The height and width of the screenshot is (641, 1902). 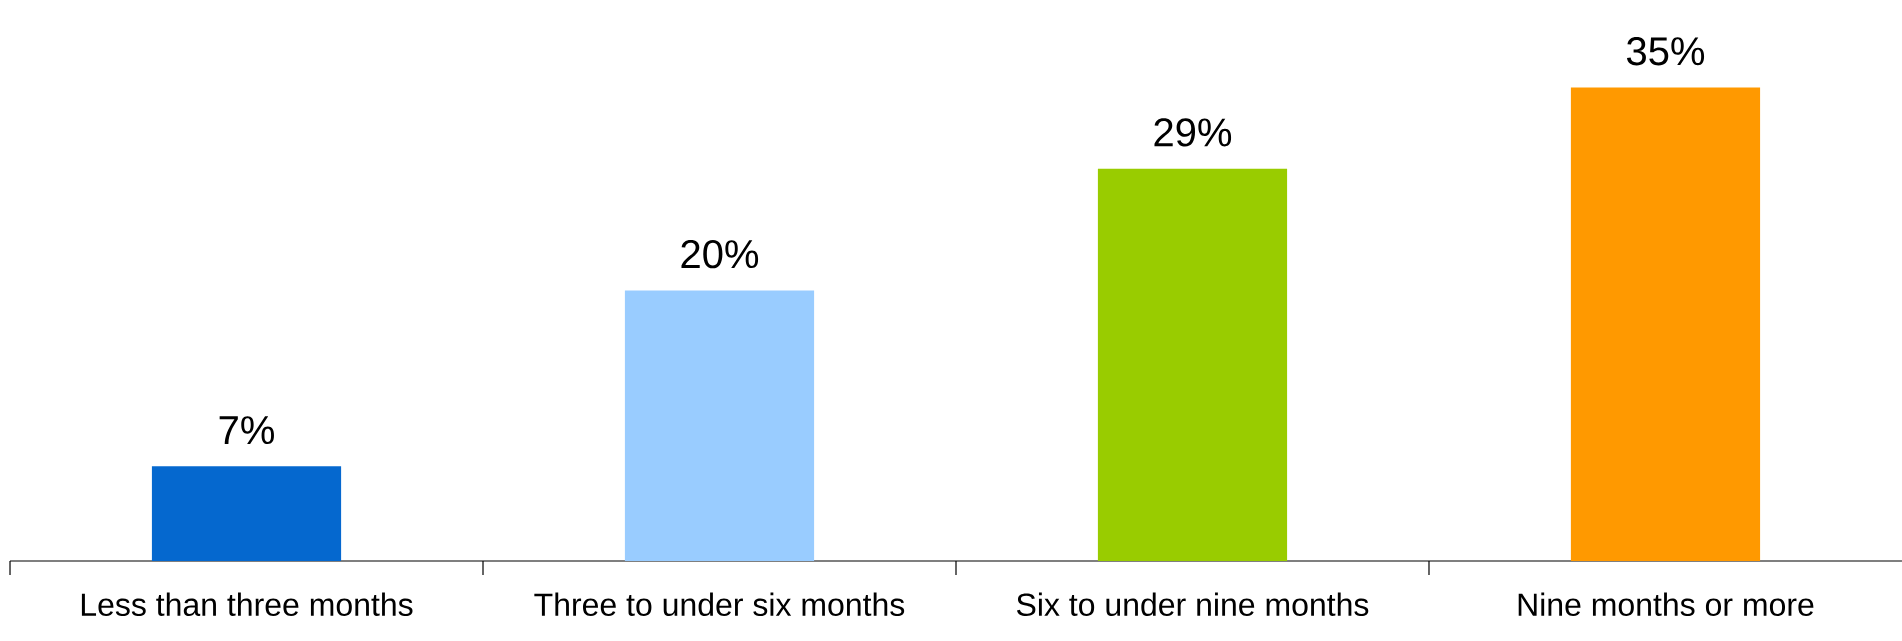 What do you see at coordinates (720, 254) in the screenshot?
I see `data-label: 20%` at bounding box center [720, 254].